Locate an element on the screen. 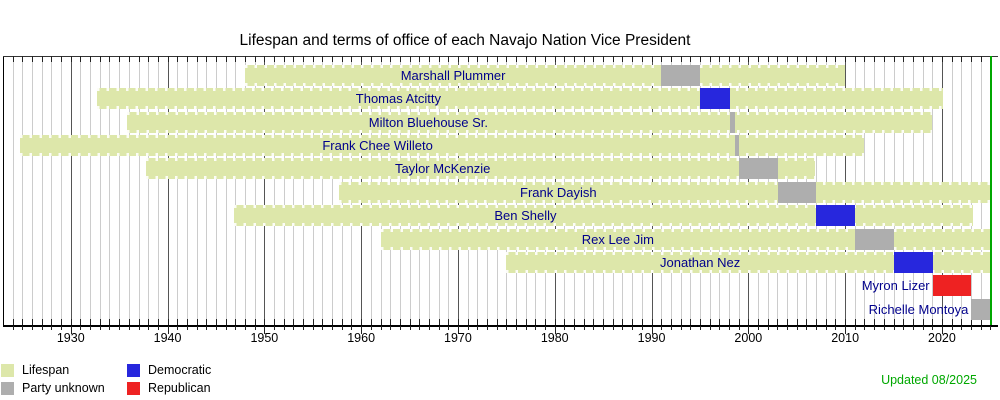 The image size is (1000, 400). updated-note: Updated 08/2025 is located at coordinates (929, 380).